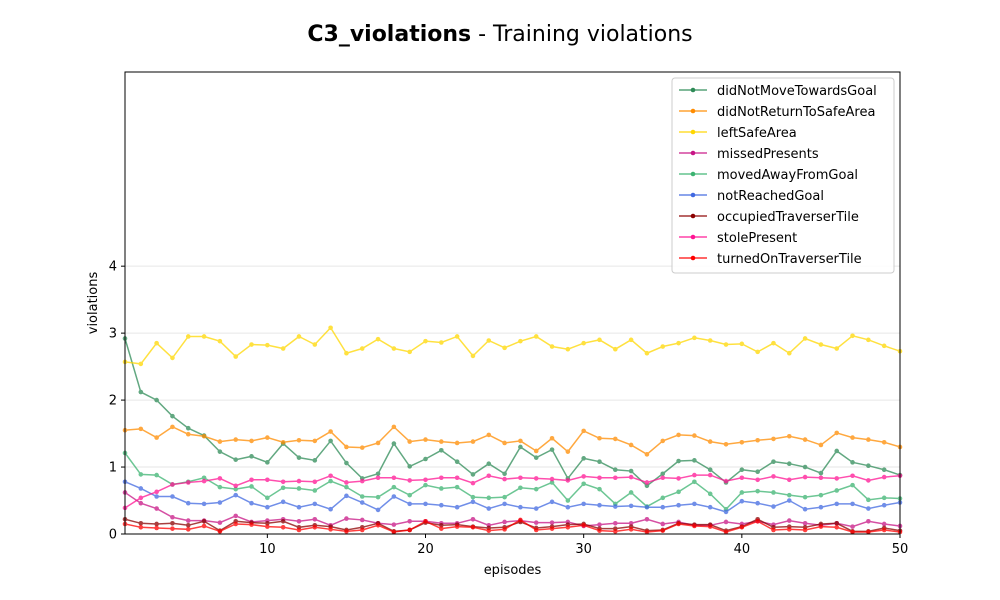 This screenshot has width=1000, height=600. I want to click on x-tick-label: 50, so click(900, 549).